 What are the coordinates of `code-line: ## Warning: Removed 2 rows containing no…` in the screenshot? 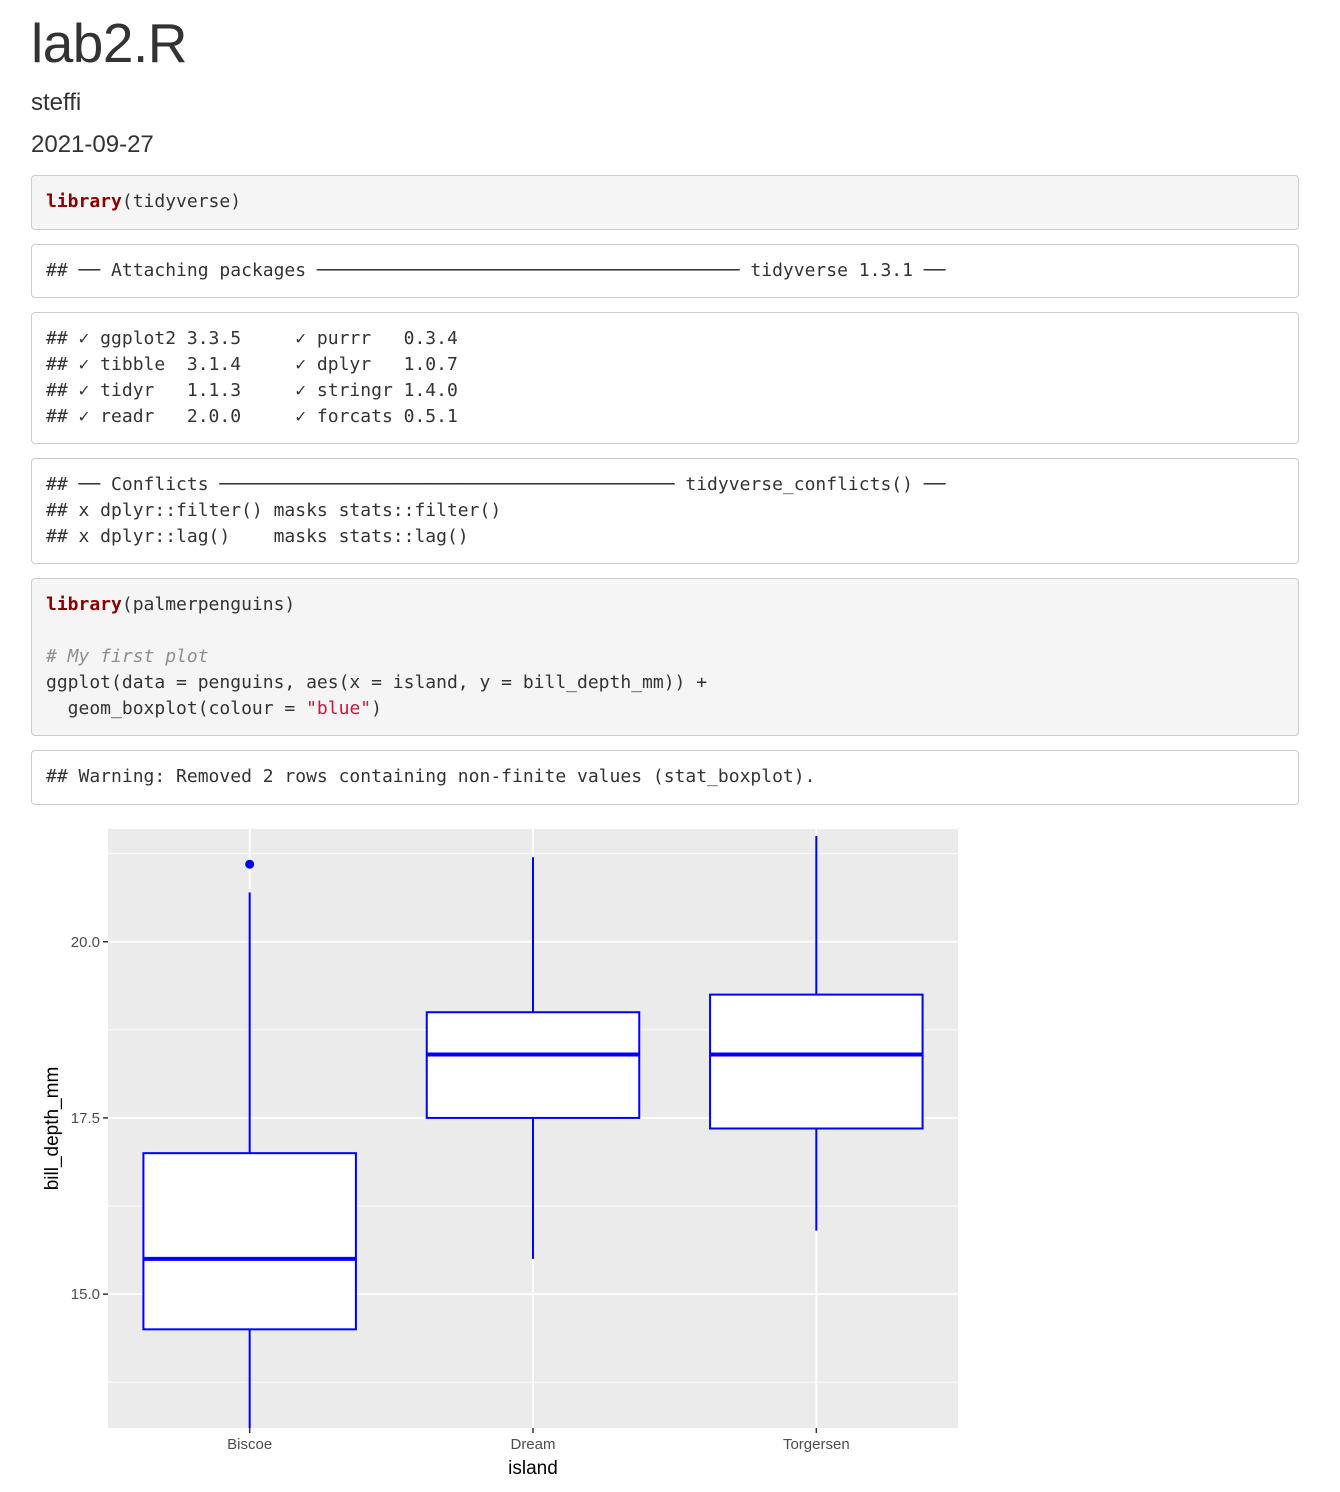 It's located at (665, 777).